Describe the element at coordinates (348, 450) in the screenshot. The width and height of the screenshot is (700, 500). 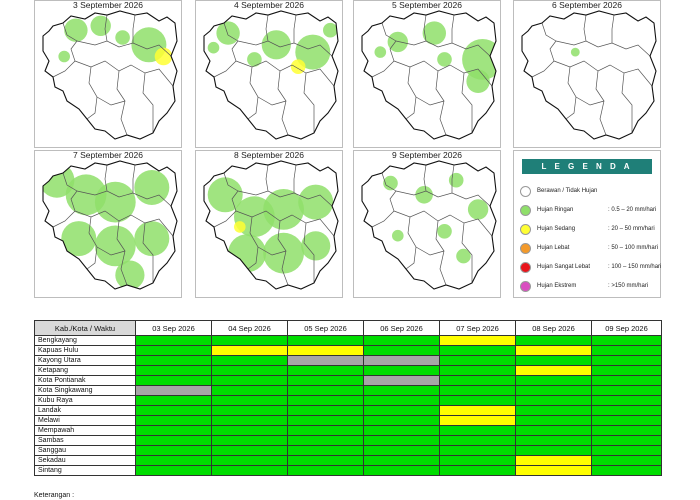
I see `table-row: Sanggau` at that location.